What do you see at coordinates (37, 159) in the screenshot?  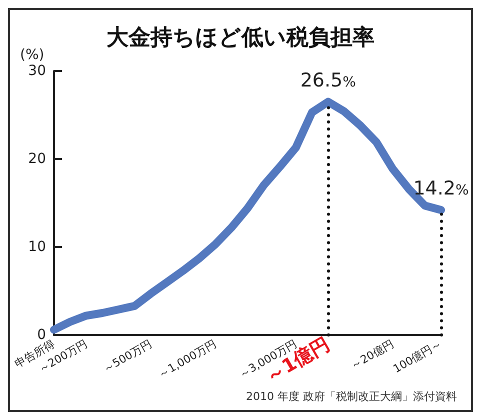 I see `y-tick-label: 20` at bounding box center [37, 159].